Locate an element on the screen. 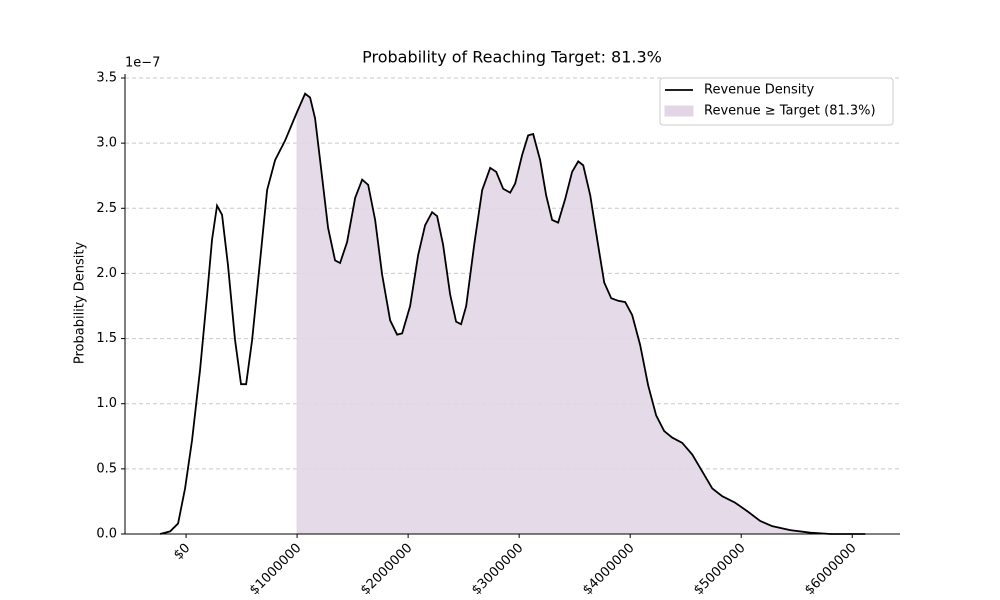 The image size is (1000, 600). y-tick-label: 0.0 is located at coordinates (106, 534).